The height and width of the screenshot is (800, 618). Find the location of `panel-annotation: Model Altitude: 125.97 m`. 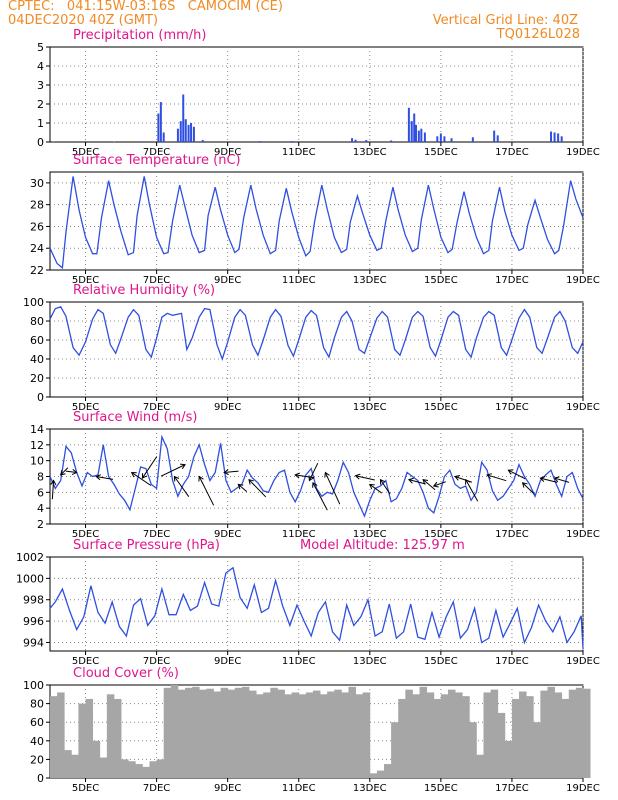

panel-annotation: Model Altitude: 125.97 m is located at coordinates (382, 545).